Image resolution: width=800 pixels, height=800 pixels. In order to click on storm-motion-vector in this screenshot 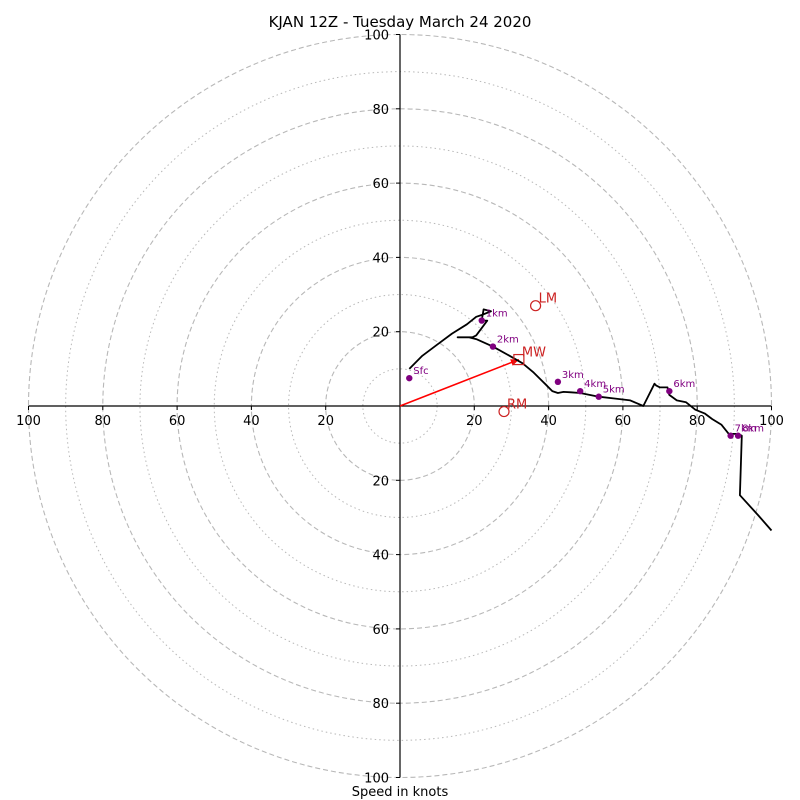, I will do `click(459, 382)`.